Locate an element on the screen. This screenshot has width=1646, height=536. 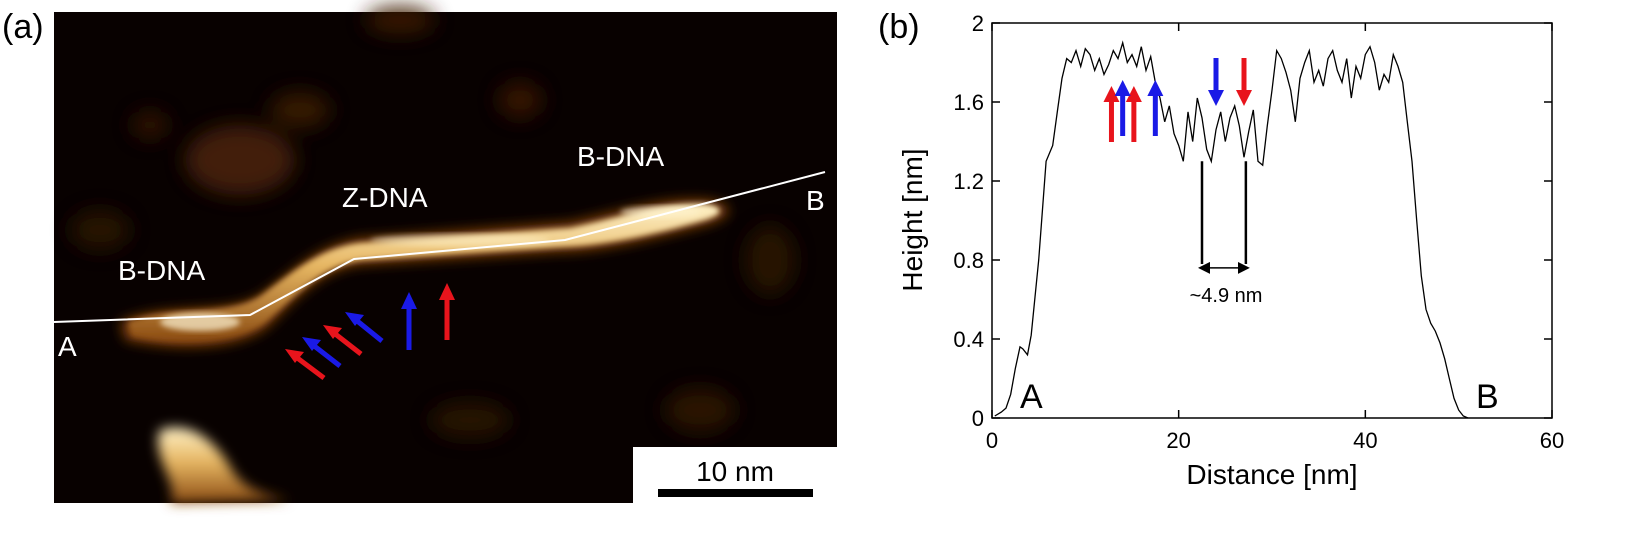
y-tick-label: 1.6 is located at coordinates (968, 102).